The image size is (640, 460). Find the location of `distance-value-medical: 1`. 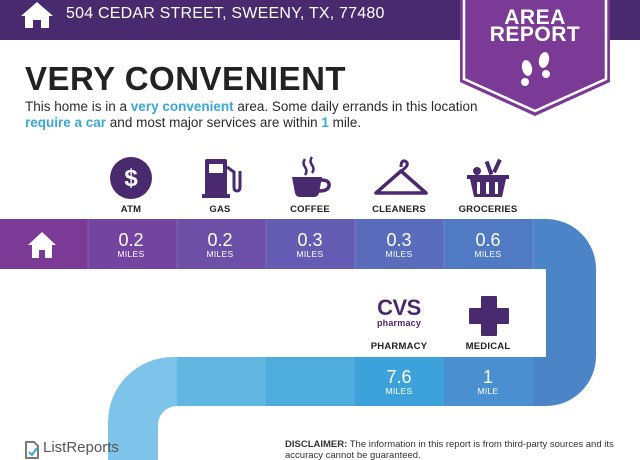

distance-value-medical: 1 is located at coordinates (487, 377).